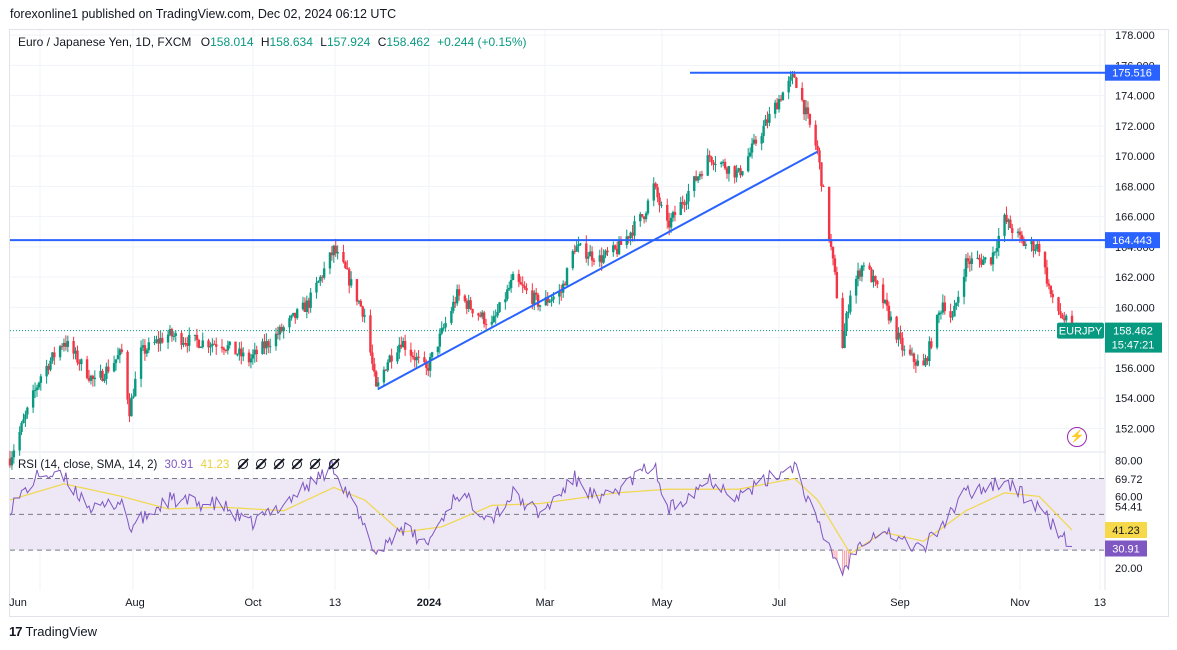  I want to click on last-price-tag, so click(1133, 337).